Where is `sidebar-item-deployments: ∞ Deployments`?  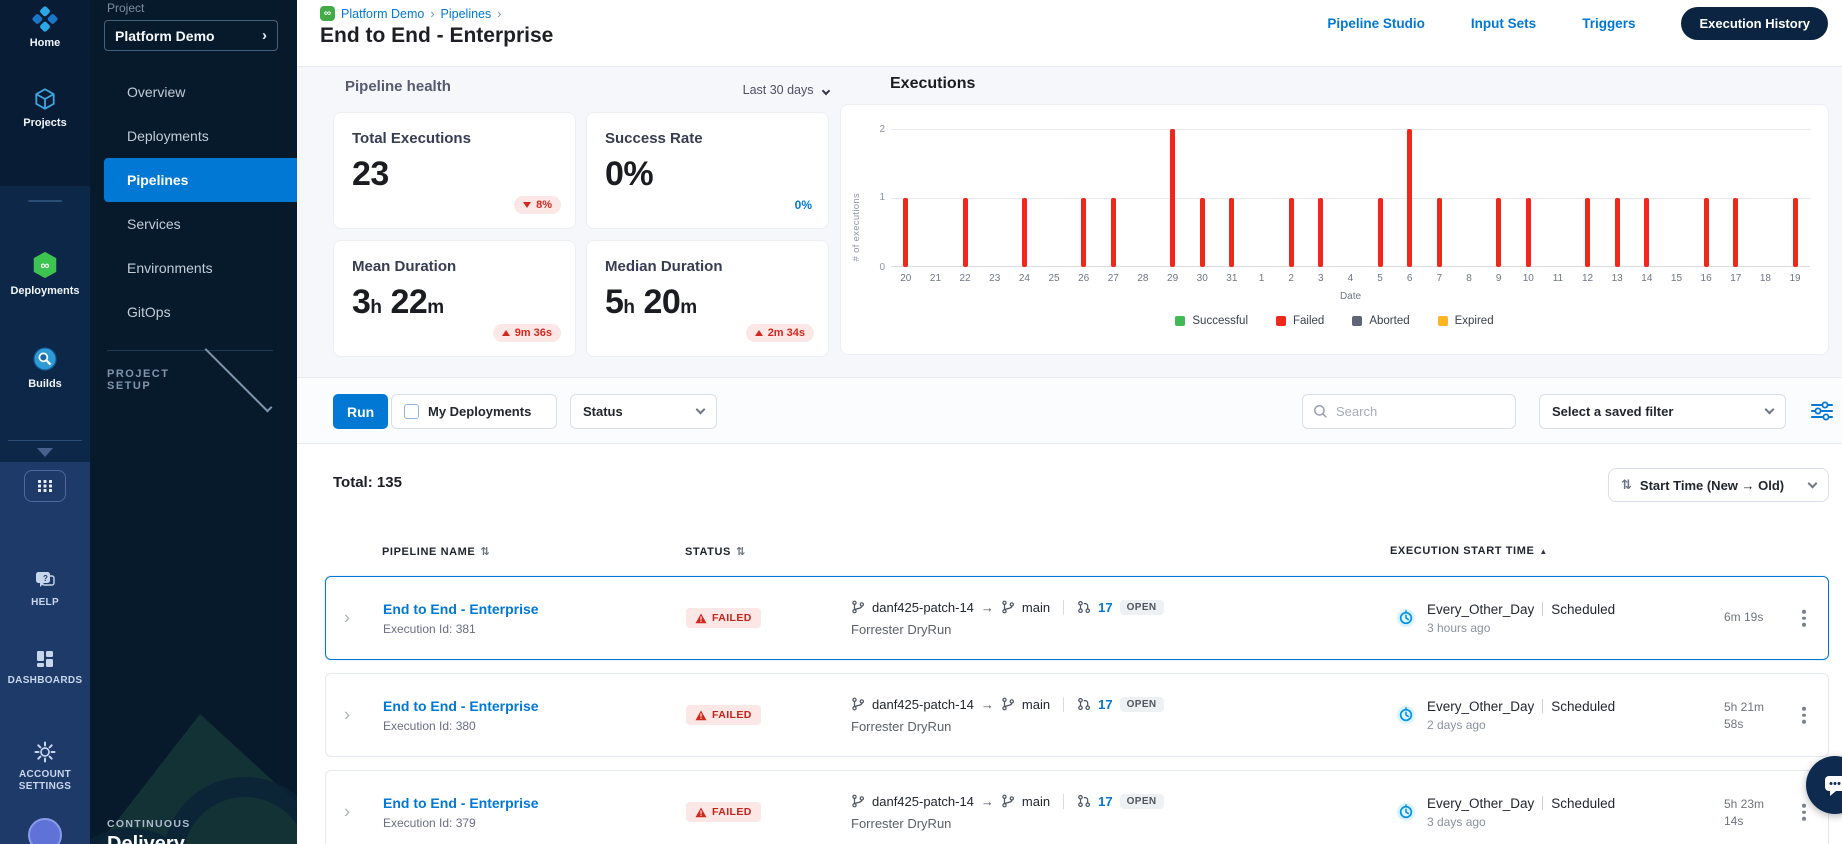
sidebar-item-deployments: ∞ Deployments is located at coordinates (45, 273).